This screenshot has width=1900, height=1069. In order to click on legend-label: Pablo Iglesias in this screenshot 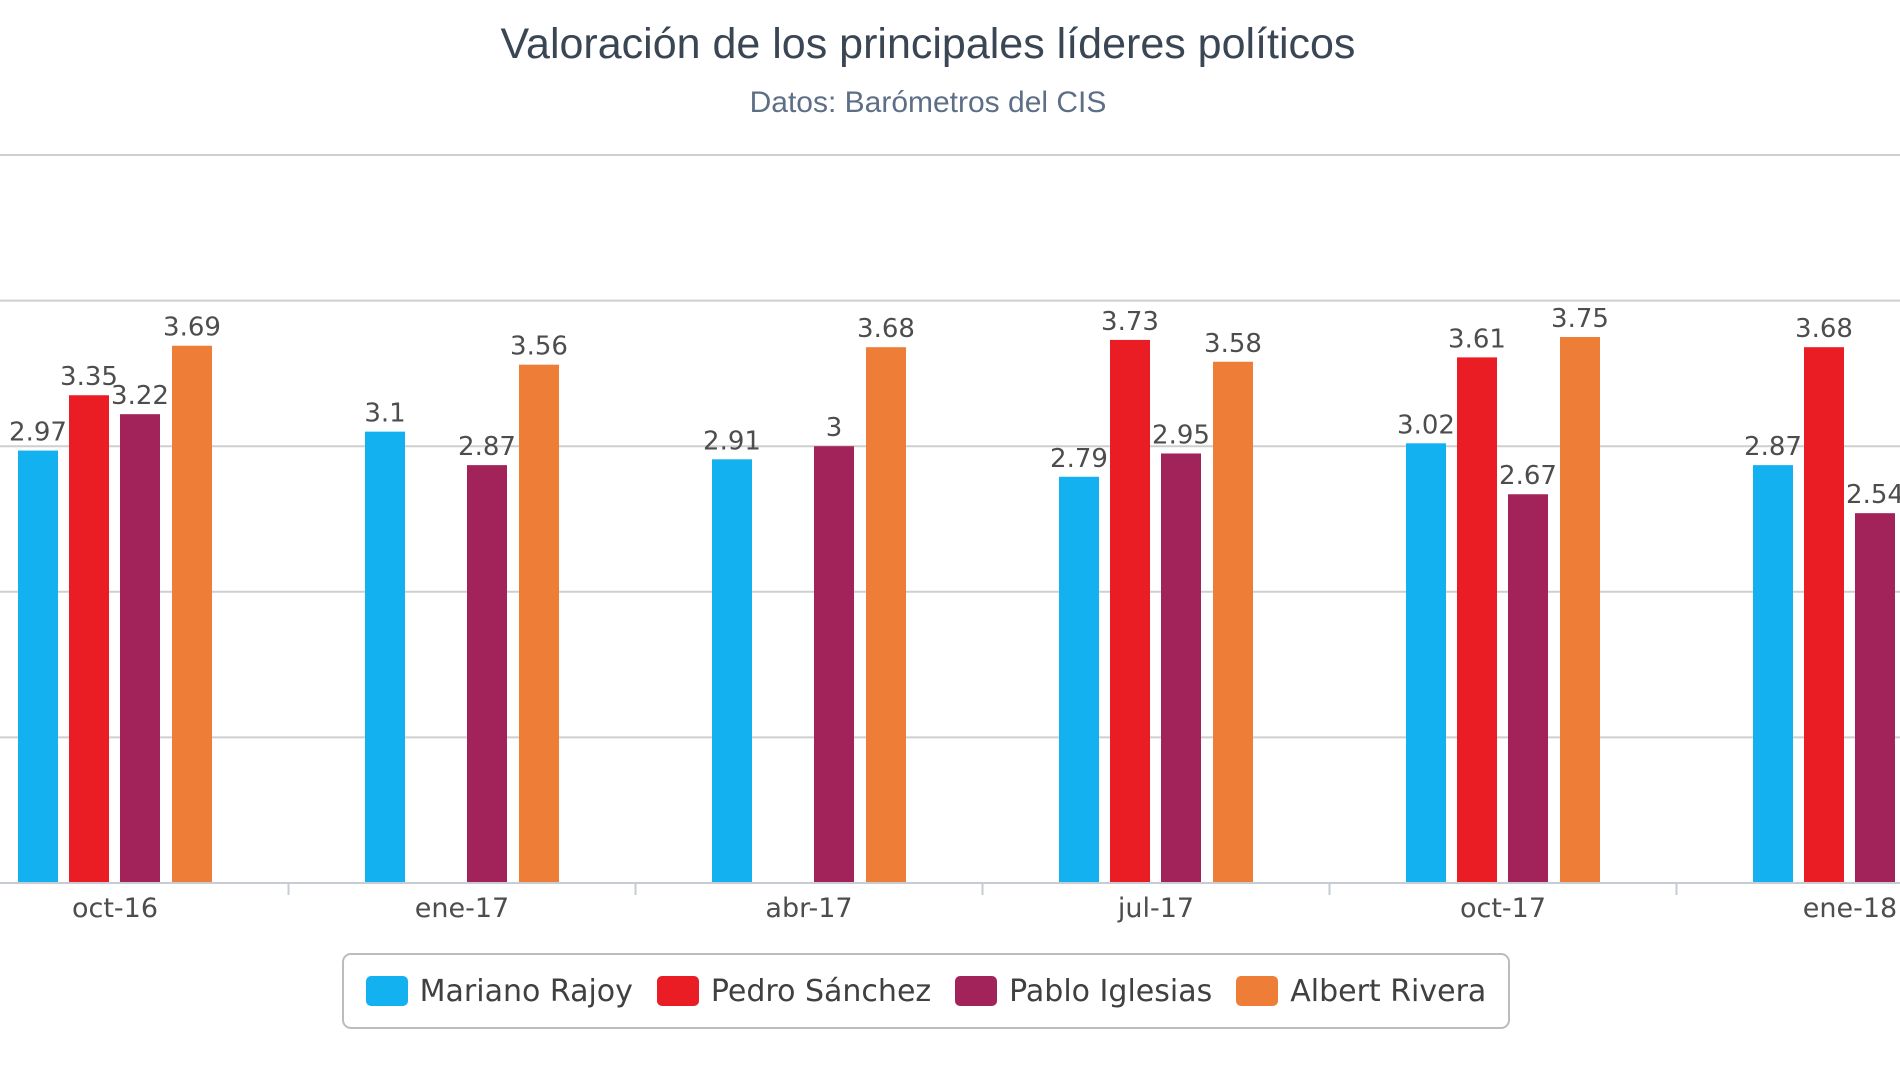, I will do `click(1111, 991)`.